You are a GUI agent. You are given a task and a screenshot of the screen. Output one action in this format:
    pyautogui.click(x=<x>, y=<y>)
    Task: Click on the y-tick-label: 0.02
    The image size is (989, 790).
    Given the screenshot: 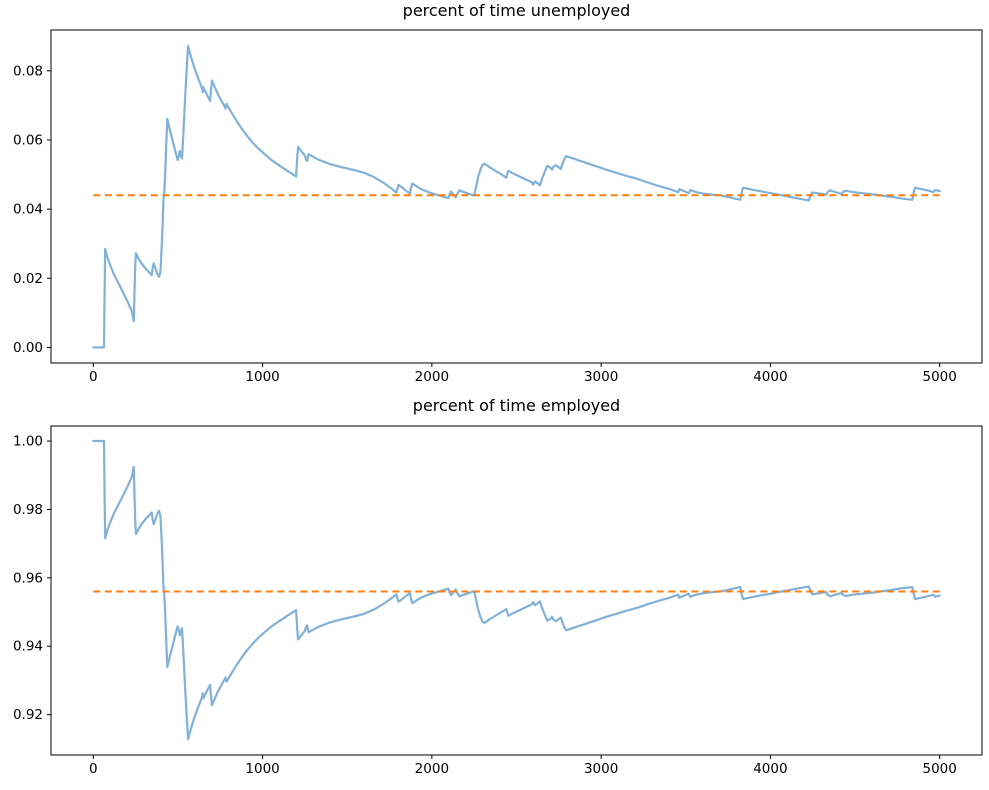 What is the action you would take?
    pyautogui.click(x=28, y=279)
    